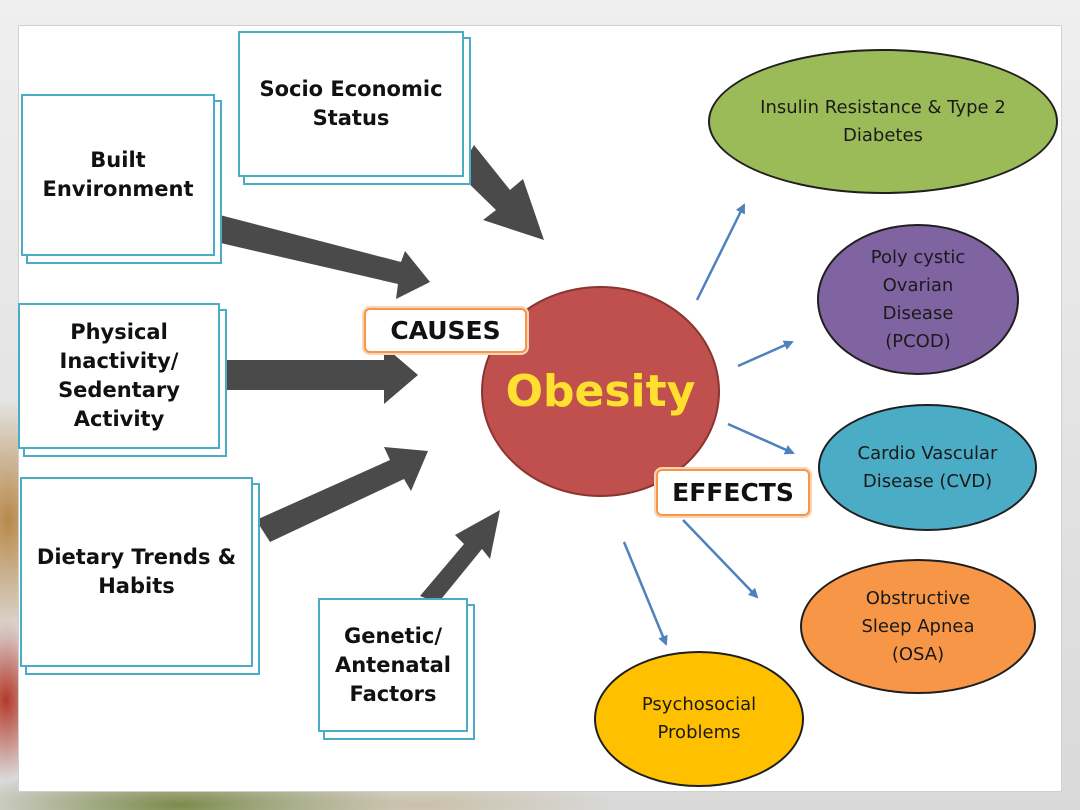 Image resolution: width=1080 pixels, height=810 pixels. What do you see at coordinates (720, 559) in the screenshot?
I see `arrow-to-osa` at bounding box center [720, 559].